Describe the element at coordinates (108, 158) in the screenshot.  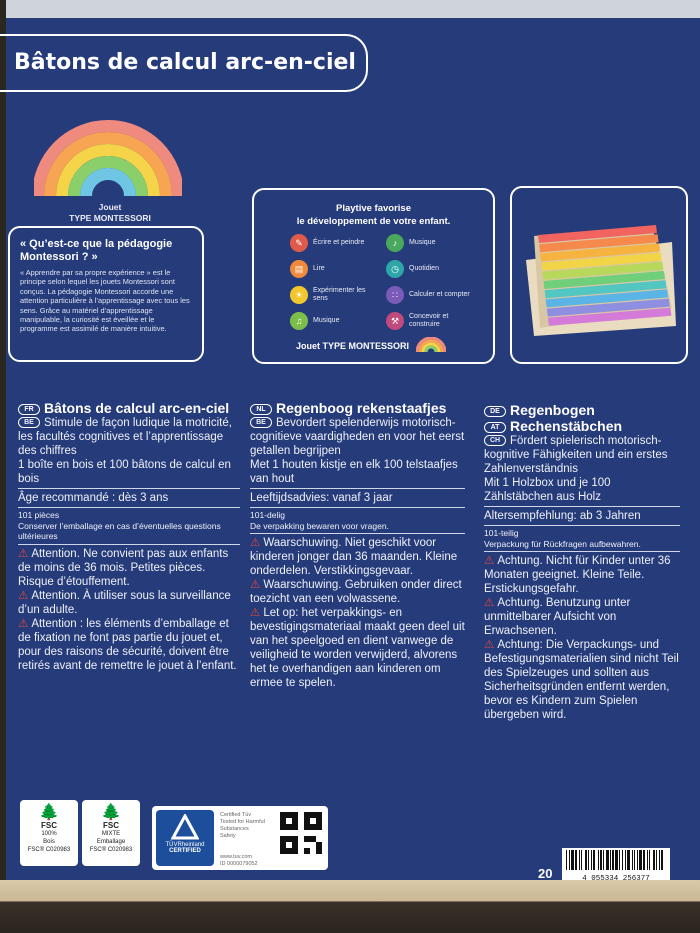
I see `rainbow-logo-icon` at that location.